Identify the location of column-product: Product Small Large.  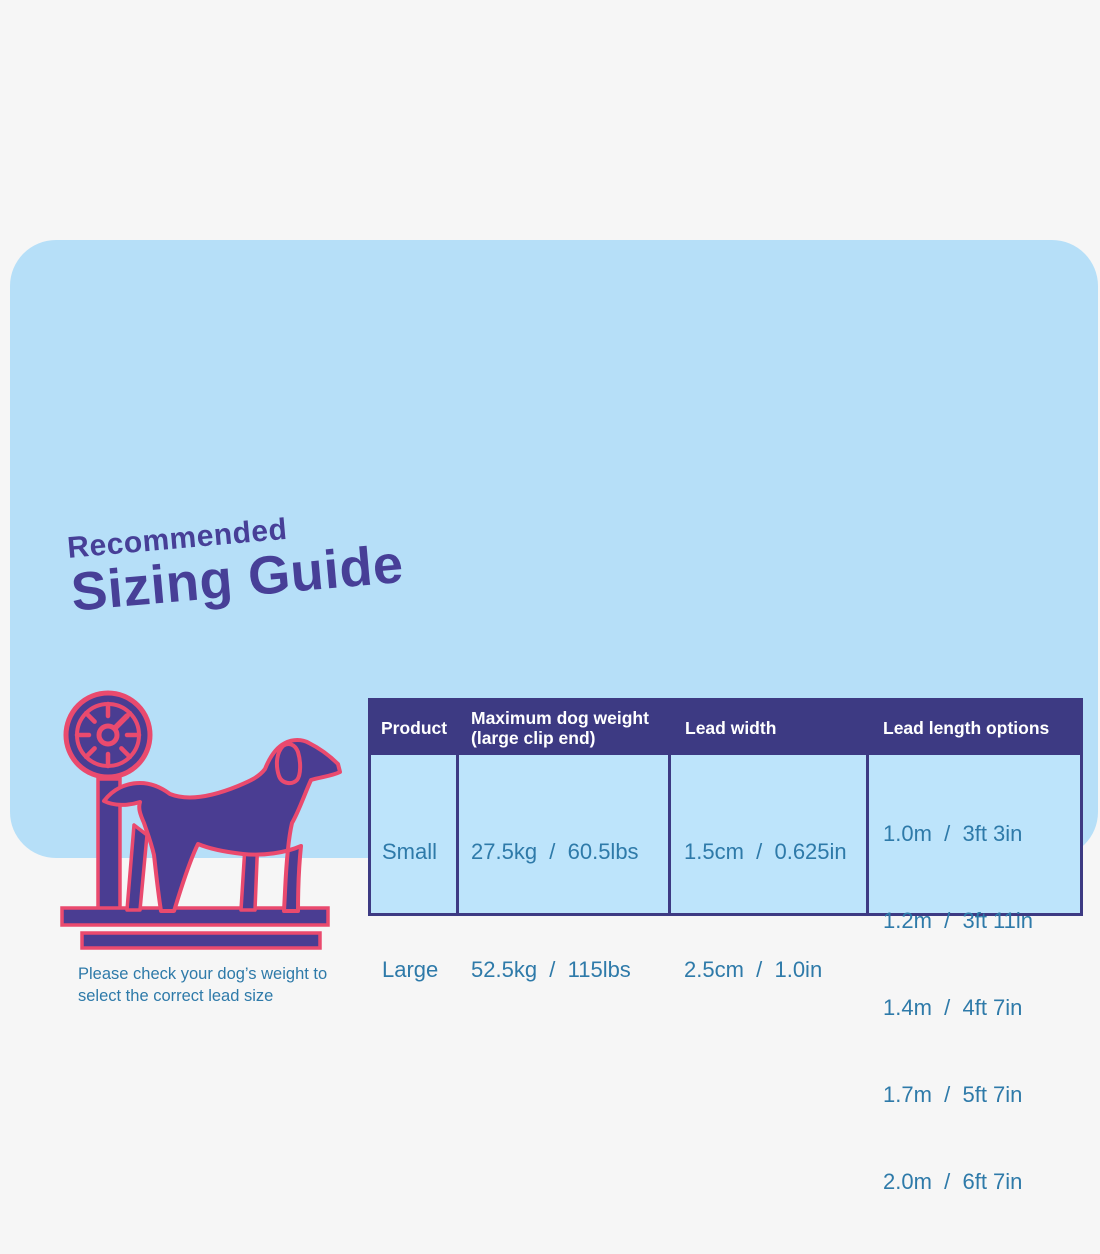
(413, 841).